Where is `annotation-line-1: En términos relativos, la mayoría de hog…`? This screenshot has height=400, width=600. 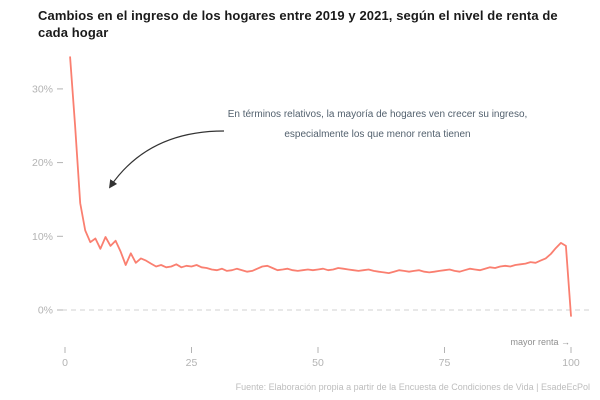
annotation-line-1: En términos relativos, la mayoría de hog… is located at coordinates (377, 114).